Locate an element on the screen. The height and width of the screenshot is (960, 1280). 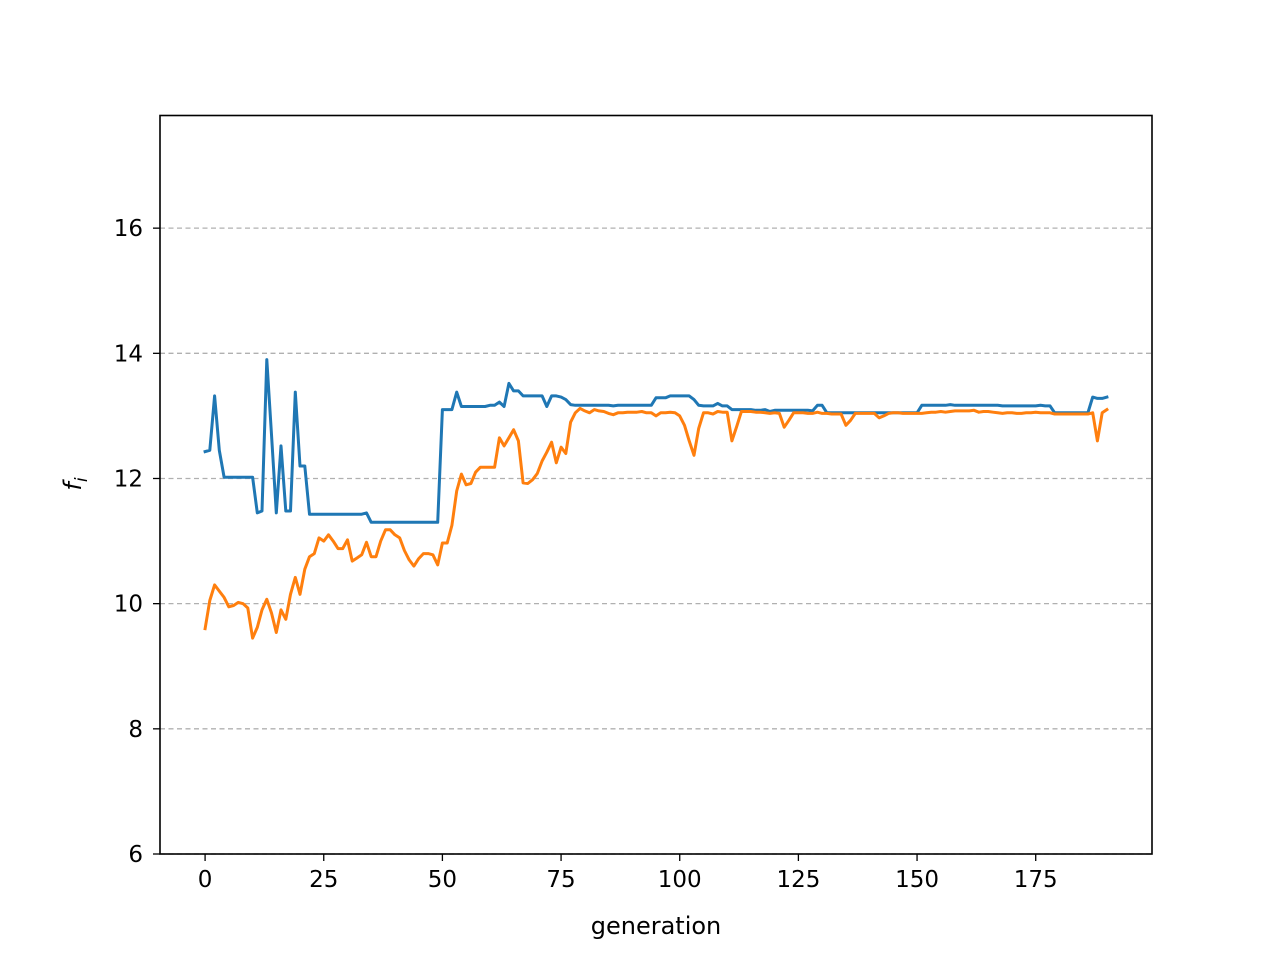
y-tick-label: 14 is located at coordinates (128, 354).